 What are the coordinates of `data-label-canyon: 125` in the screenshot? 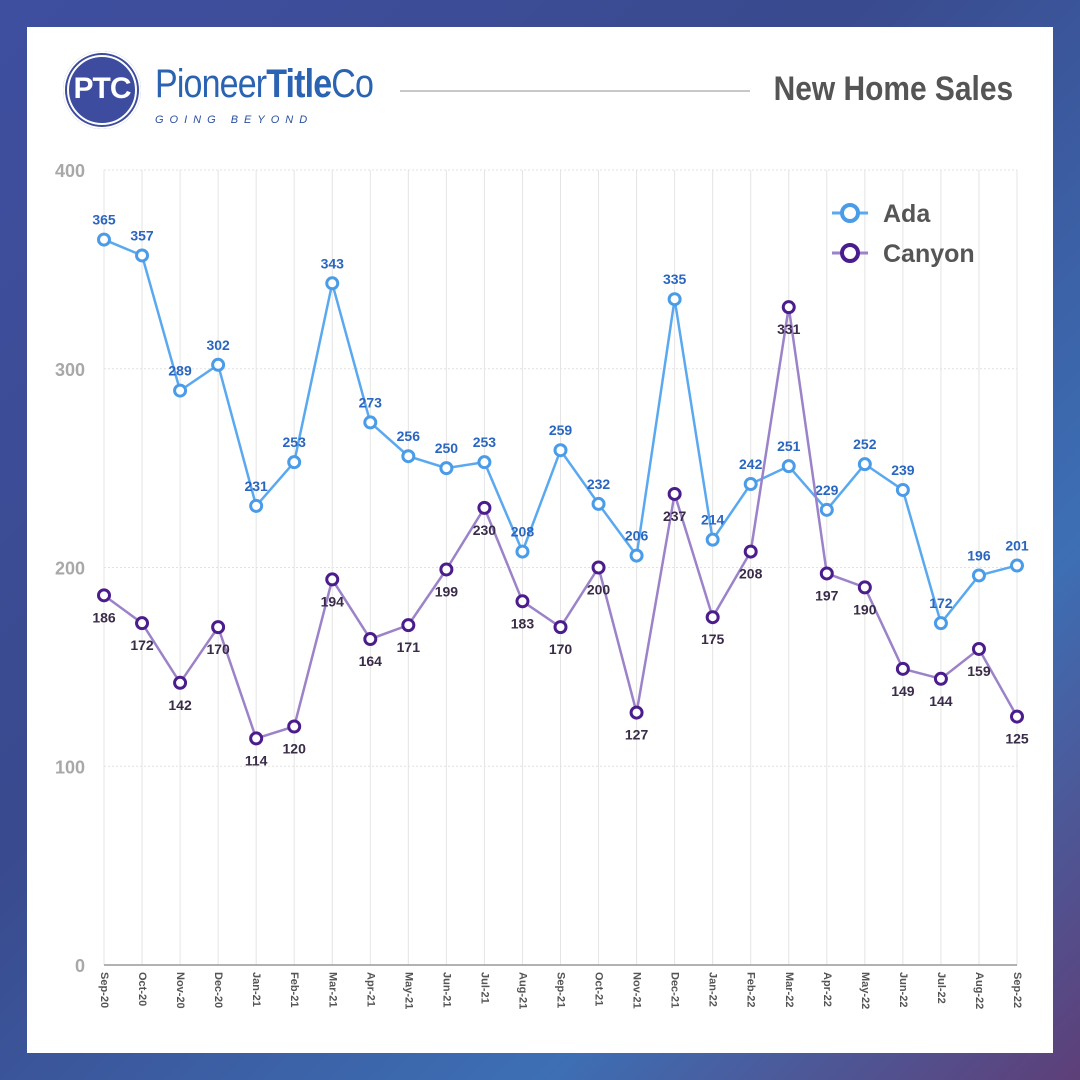 It's located at (1017, 739).